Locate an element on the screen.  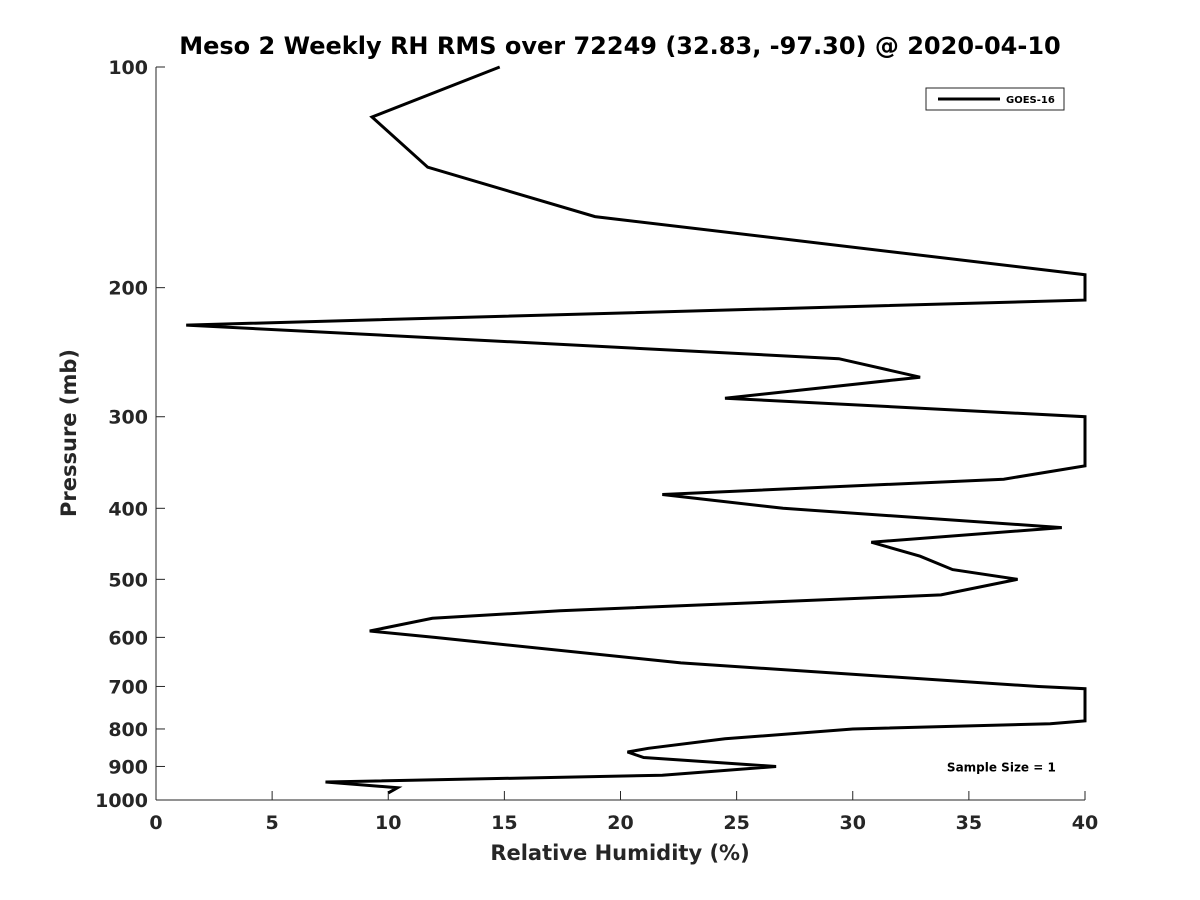
legend: GOES-16 is located at coordinates (995, 99).